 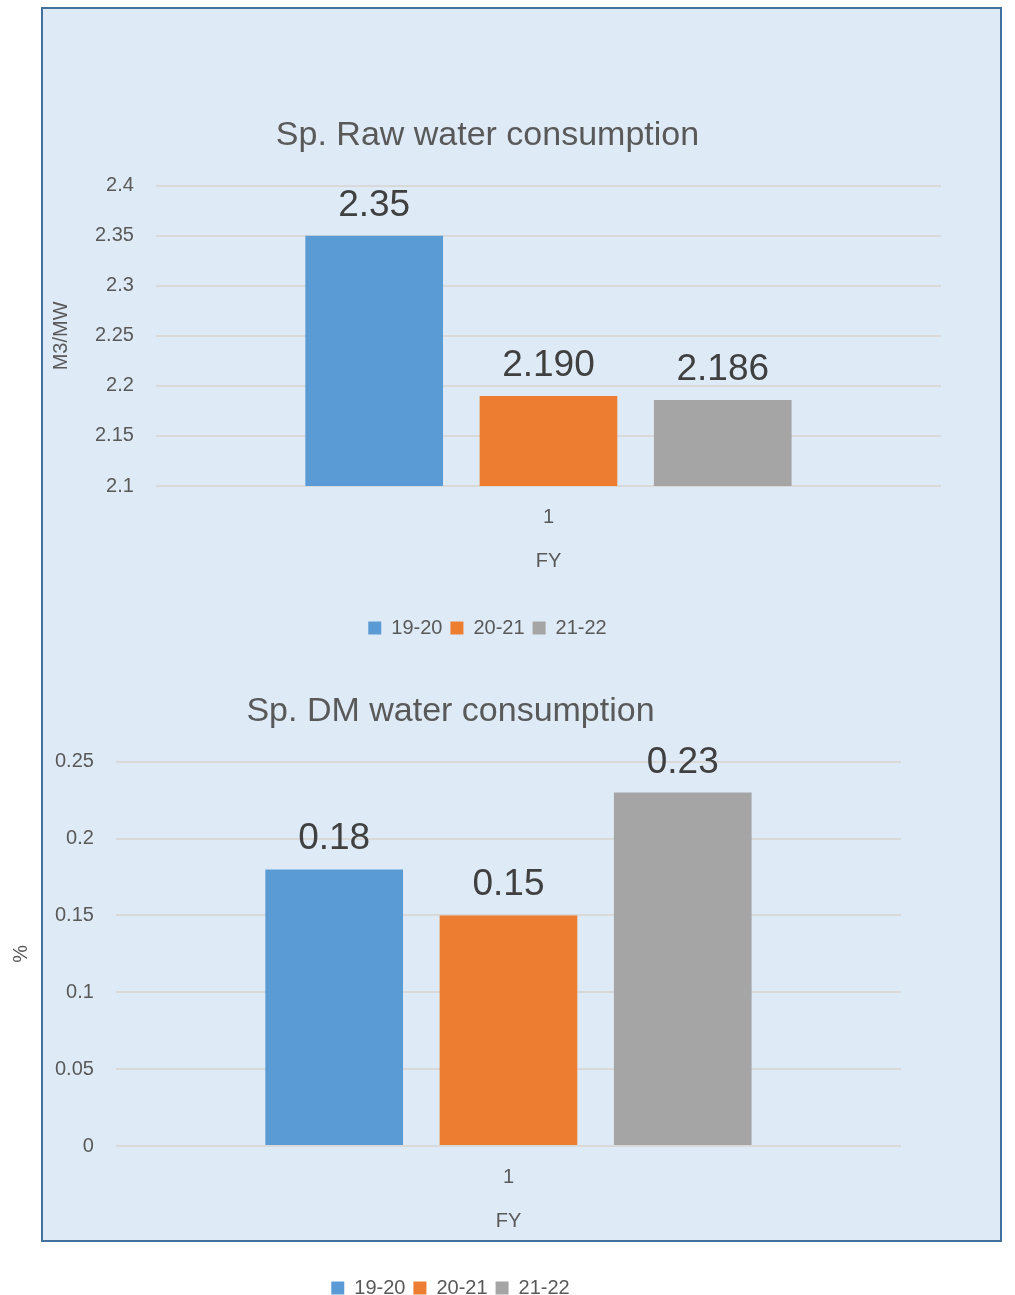 What do you see at coordinates (450, 708) in the screenshot?
I see `chart-title: Sp. DM water consumption` at bounding box center [450, 708].